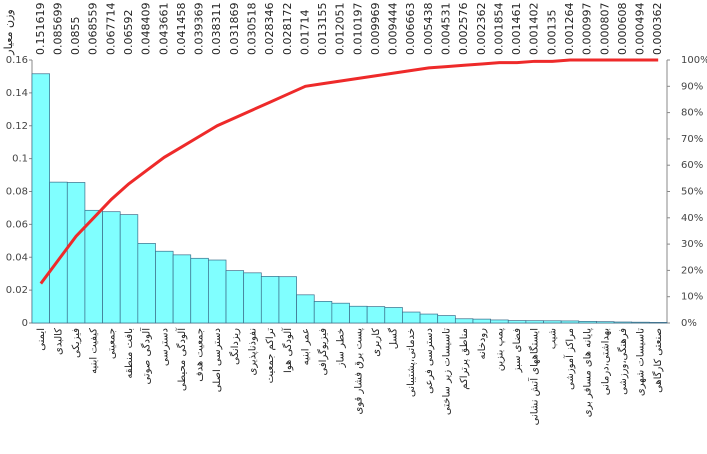 This screenshot has width=707, height=454. What do you see at coordinates (482, 344) in the screenshot?
I see `x-tick-label: رودخانه` at bounding box center [482, 344].